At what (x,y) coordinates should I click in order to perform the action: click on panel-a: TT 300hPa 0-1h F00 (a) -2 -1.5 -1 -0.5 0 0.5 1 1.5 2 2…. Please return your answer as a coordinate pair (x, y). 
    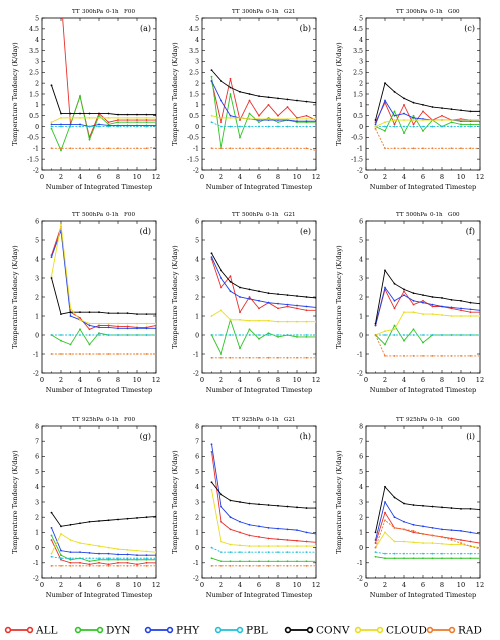
    Looking at the image, I should click on (85, 100).